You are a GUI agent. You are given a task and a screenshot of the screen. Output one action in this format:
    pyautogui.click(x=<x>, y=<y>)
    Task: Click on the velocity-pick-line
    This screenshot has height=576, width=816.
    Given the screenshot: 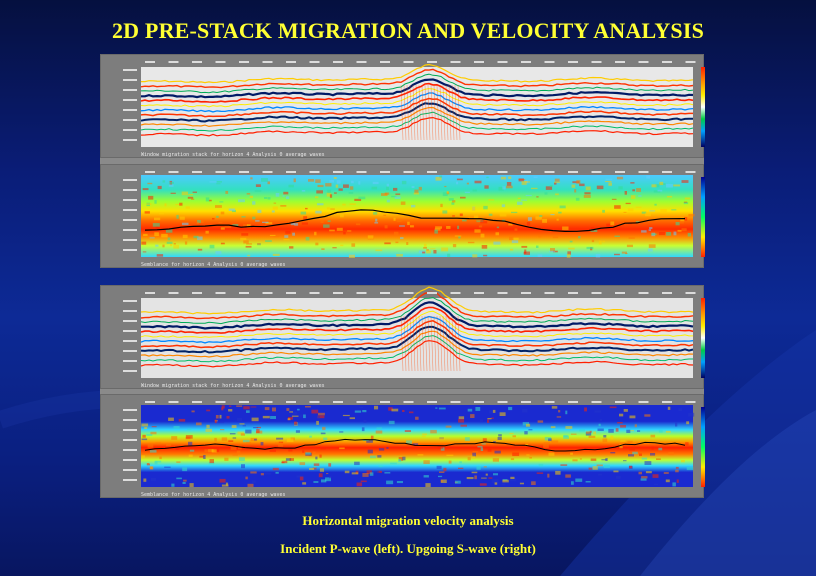 What is the action you would take?
    pyautogui.click(x=415, y=221)
    